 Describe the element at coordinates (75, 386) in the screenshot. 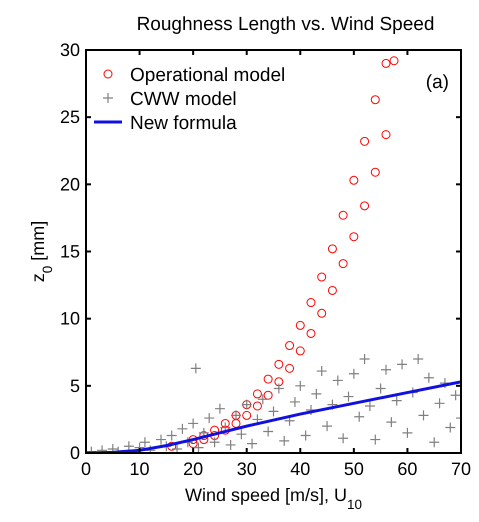

I see `y-tick-label: 5` at that location.